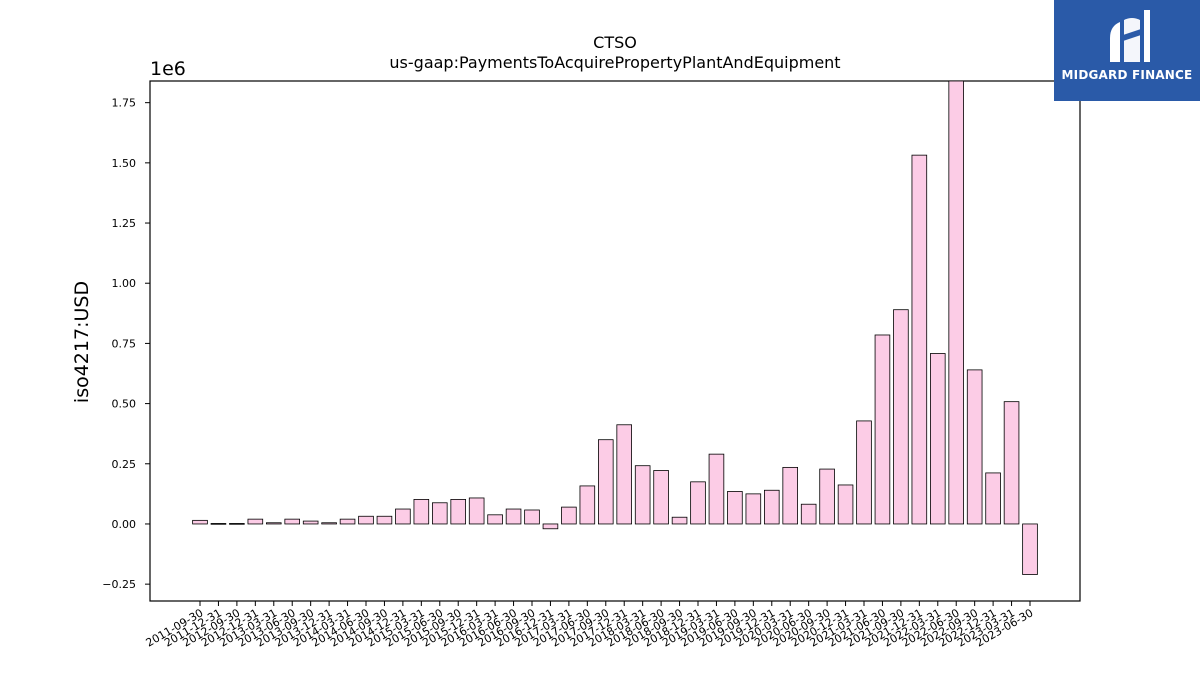 The width and height of the screenshot is (1200, 675). Describe the element at coordinates (124, 103) in the screenshot. I see `y-tick-label: 1.75` at that location.